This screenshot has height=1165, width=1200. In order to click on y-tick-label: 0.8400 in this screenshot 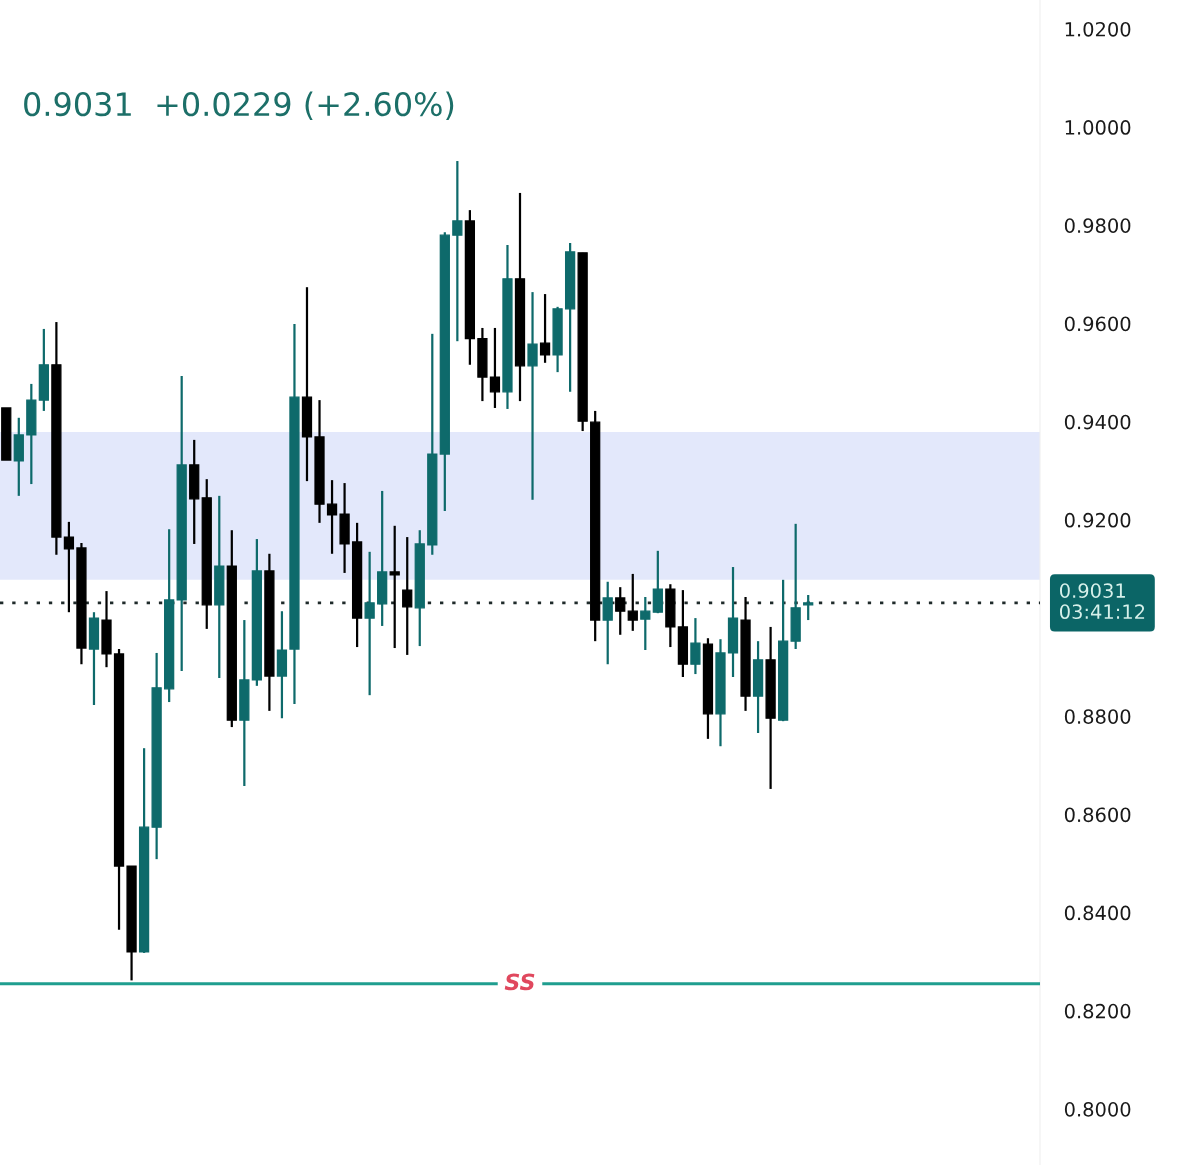, I will do `click(1097, 913)`.